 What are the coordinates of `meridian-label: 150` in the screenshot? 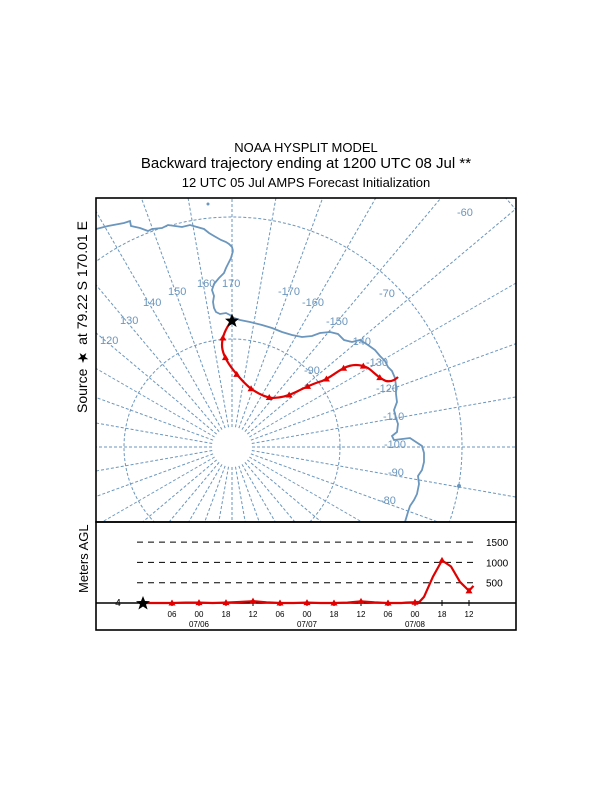 It's located at (177, 292).